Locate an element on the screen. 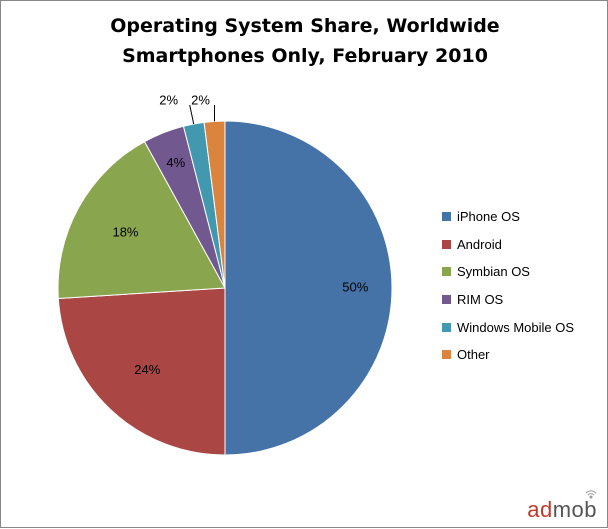 This screenshot has width=608, height=529. slice-label-iphone-os: 50% is located at coordinates (355, 286).